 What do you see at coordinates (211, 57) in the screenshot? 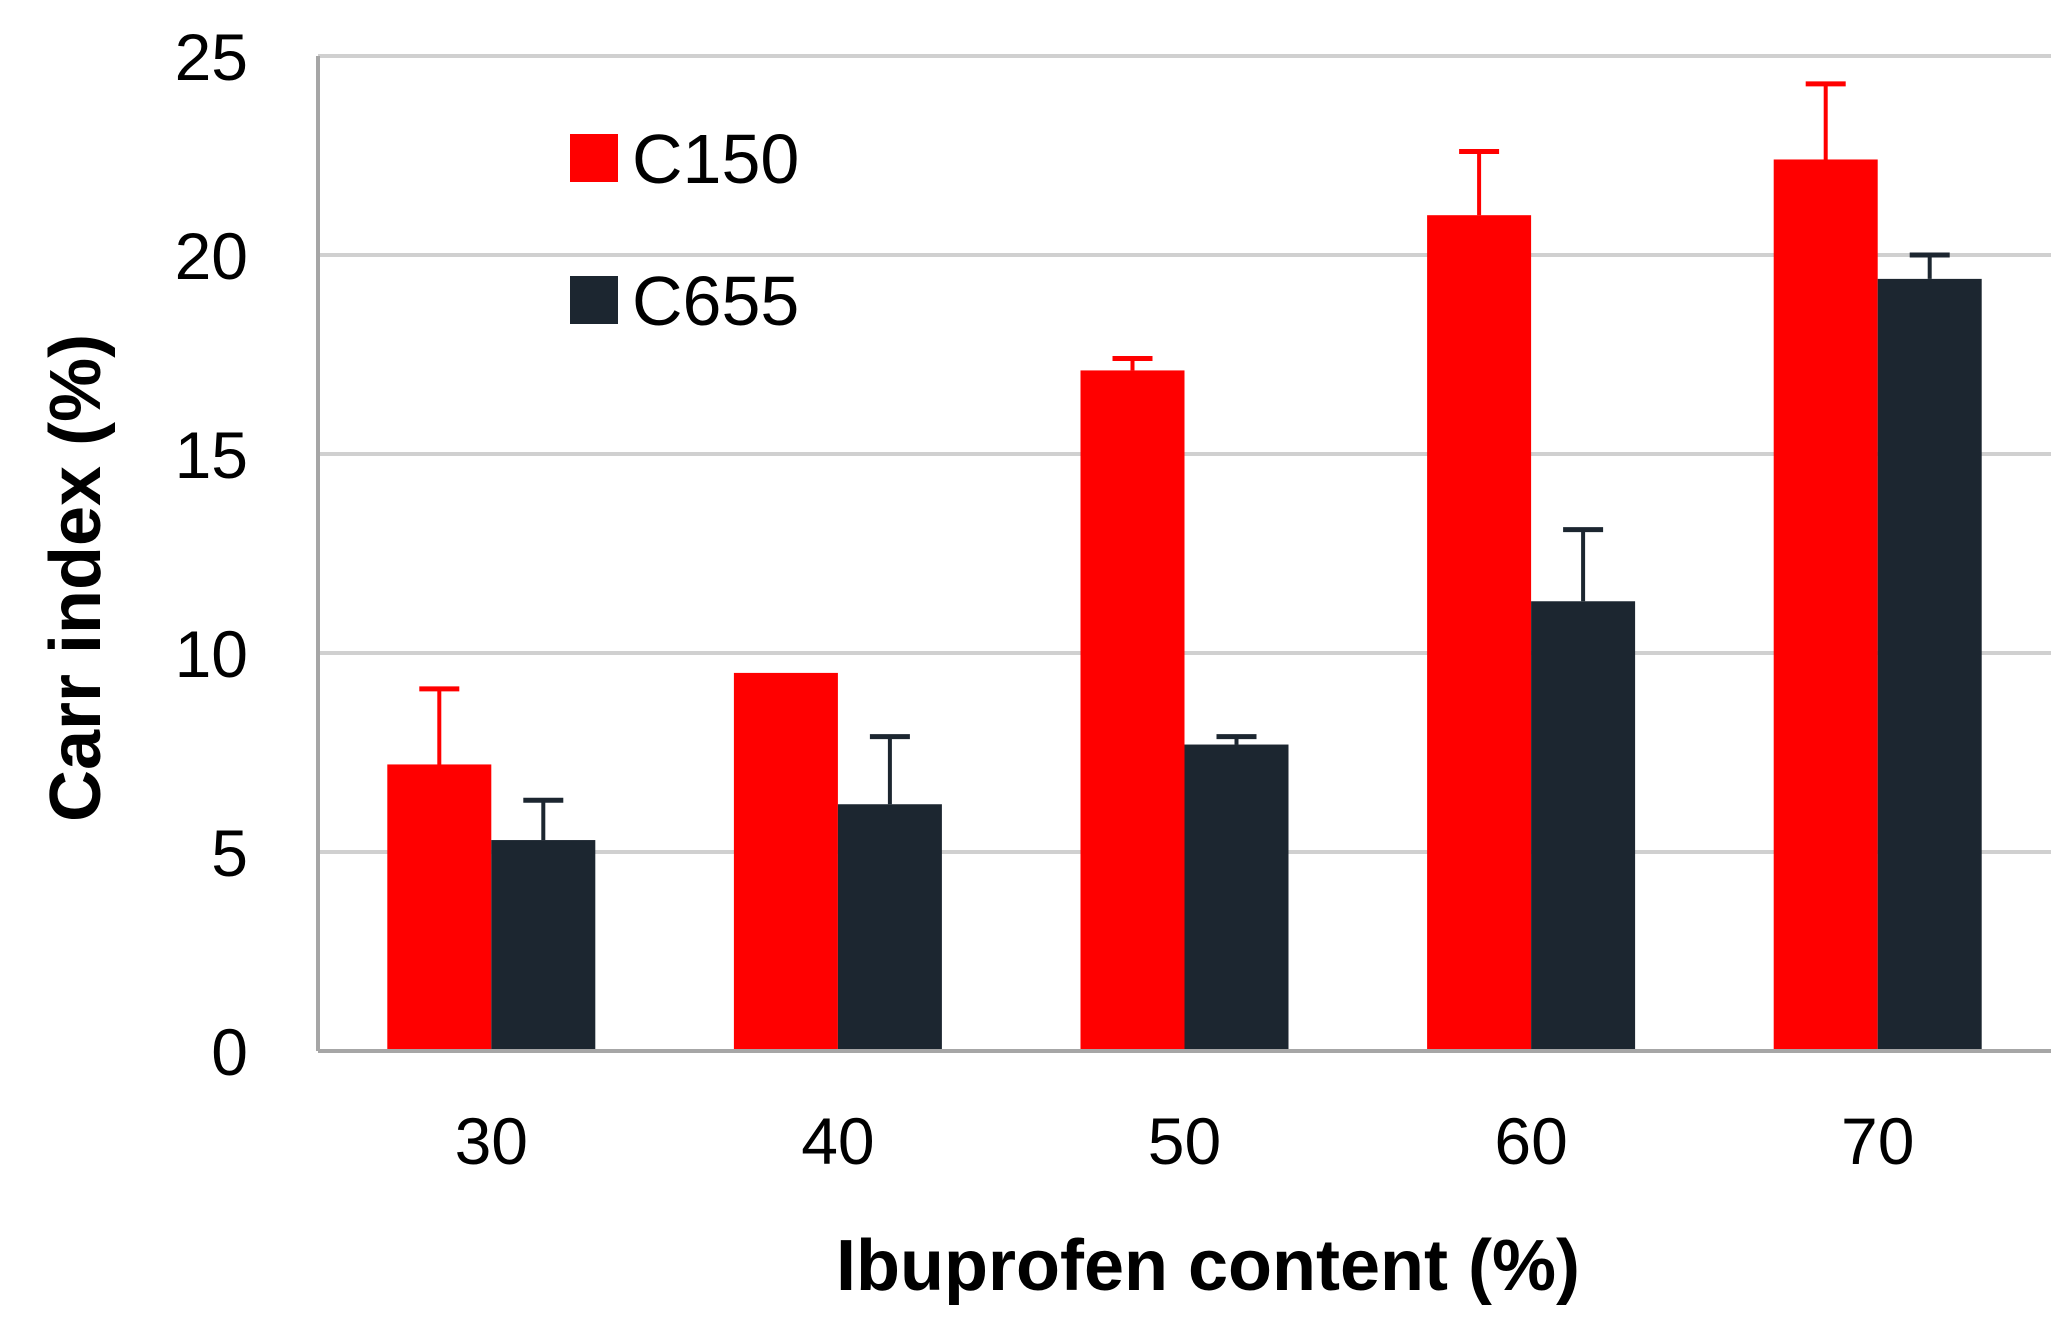
I see `y-tick-label: 25` at bounding box center [211, 57].